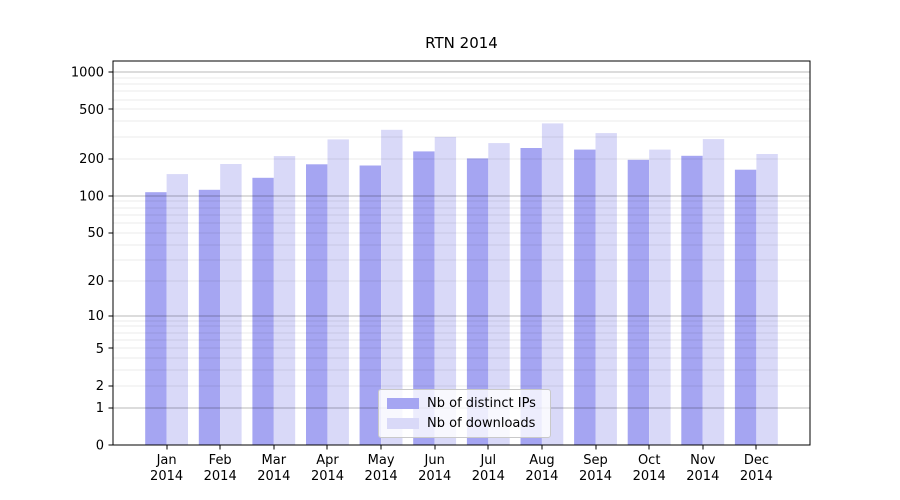 This screenshot has height=500, width=900. I want to click on y-tick-label: 5, so click(100, 349).